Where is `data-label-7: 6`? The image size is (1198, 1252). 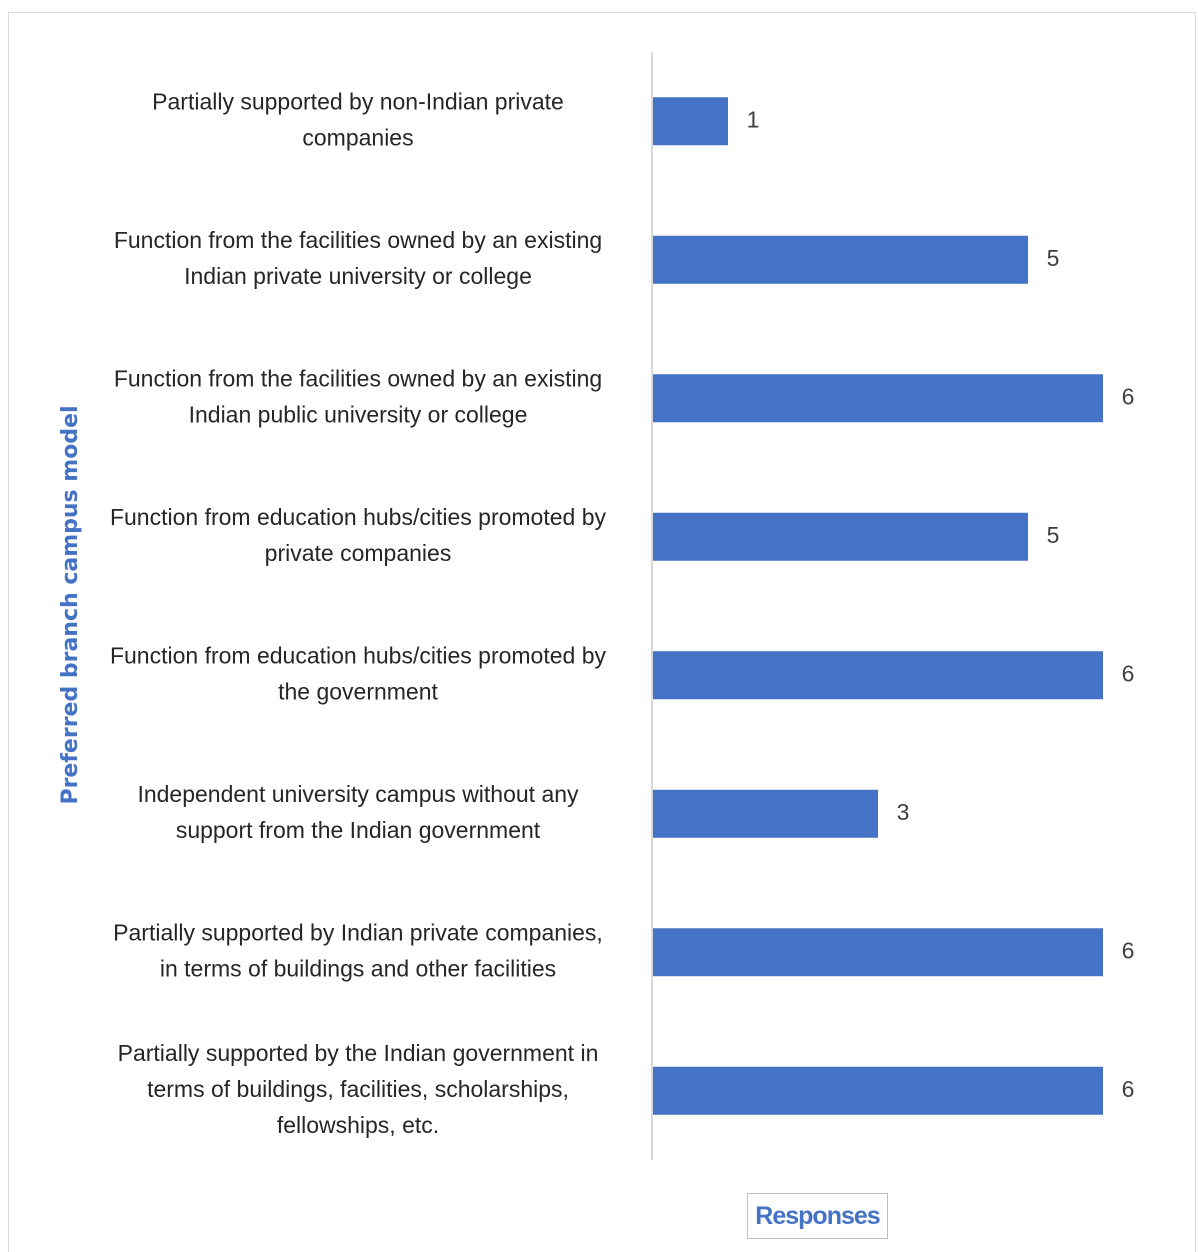 data-label-7: 6 is located at coordinates (1128, 950).